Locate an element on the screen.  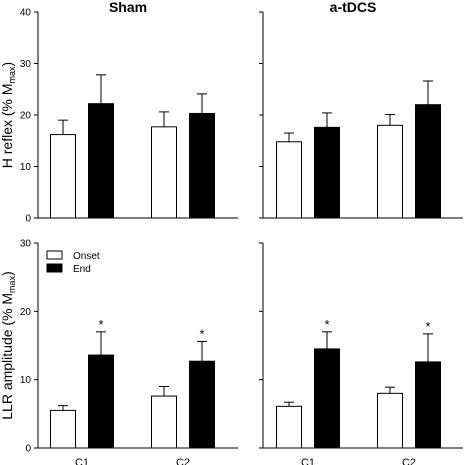
y-axis-label: H reflex (% Mmax) is located at coordinates (8, 115).